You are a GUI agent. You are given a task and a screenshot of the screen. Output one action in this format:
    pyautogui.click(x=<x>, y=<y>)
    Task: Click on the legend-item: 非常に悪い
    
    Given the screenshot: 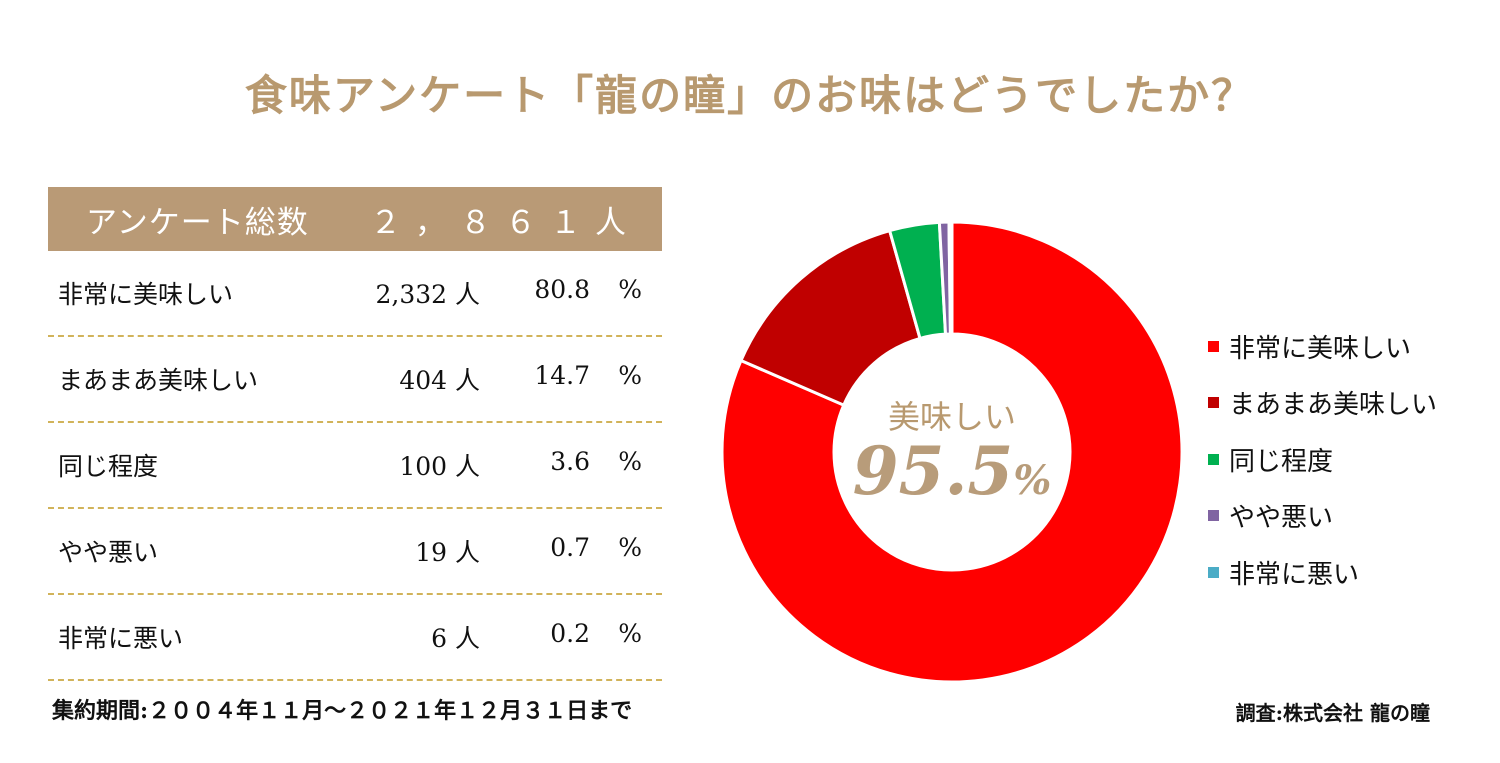 What is the action you would take?
    pyautogui.click(x=1322, y=572)
    